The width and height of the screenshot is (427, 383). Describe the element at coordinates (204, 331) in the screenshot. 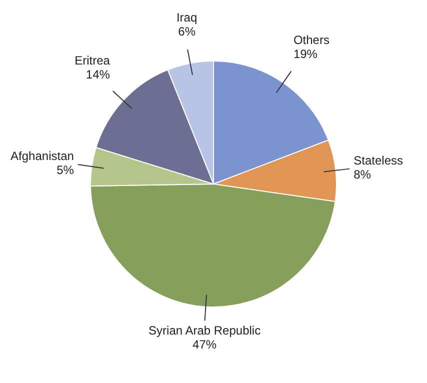

I see `slice-label: Syrian Arab Republic` at that location.